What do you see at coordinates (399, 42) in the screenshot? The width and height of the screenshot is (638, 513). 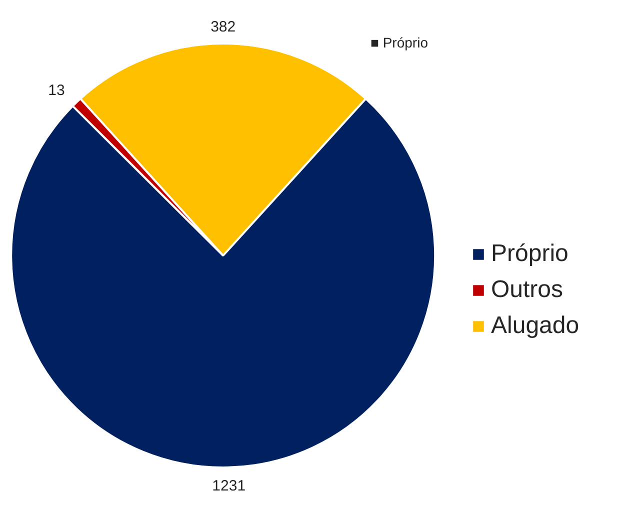 I see `text: ■ Próprio` at bounding box center [399, 42].